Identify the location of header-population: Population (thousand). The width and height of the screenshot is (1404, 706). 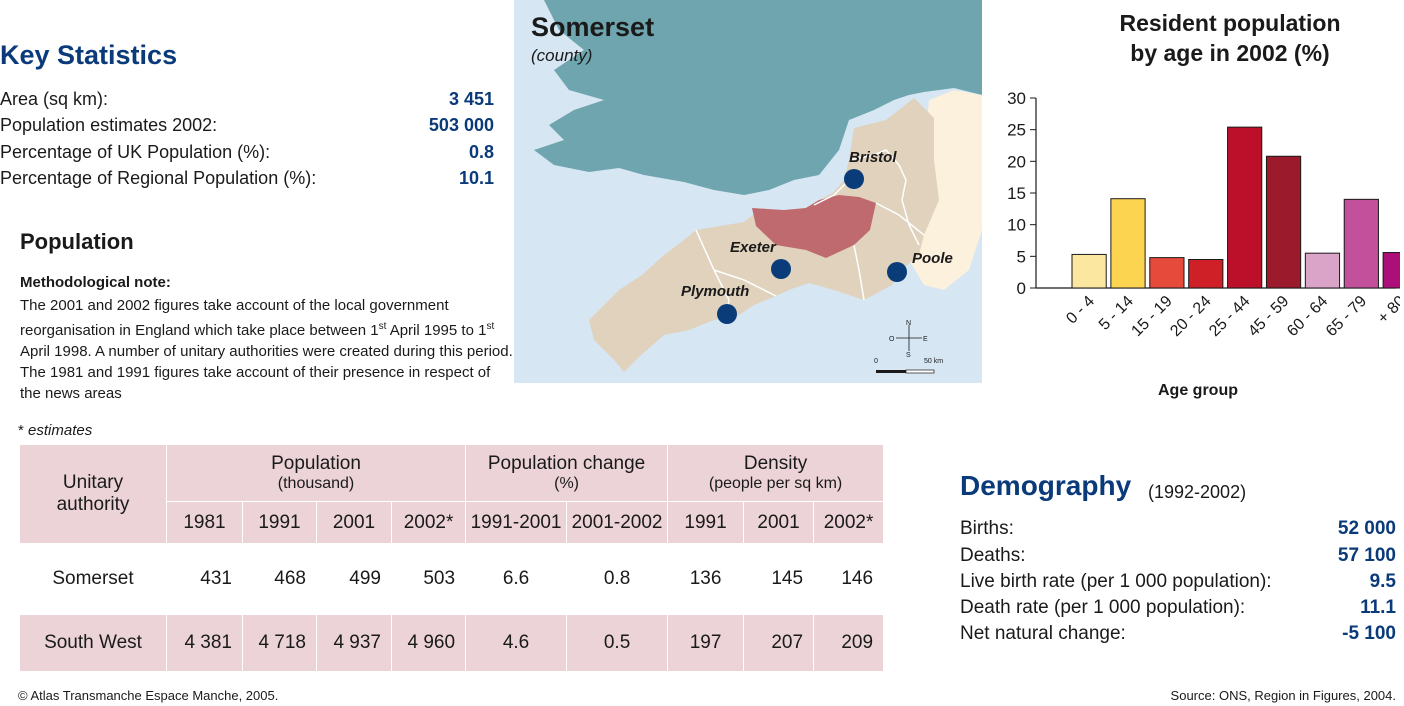
(316, 473).